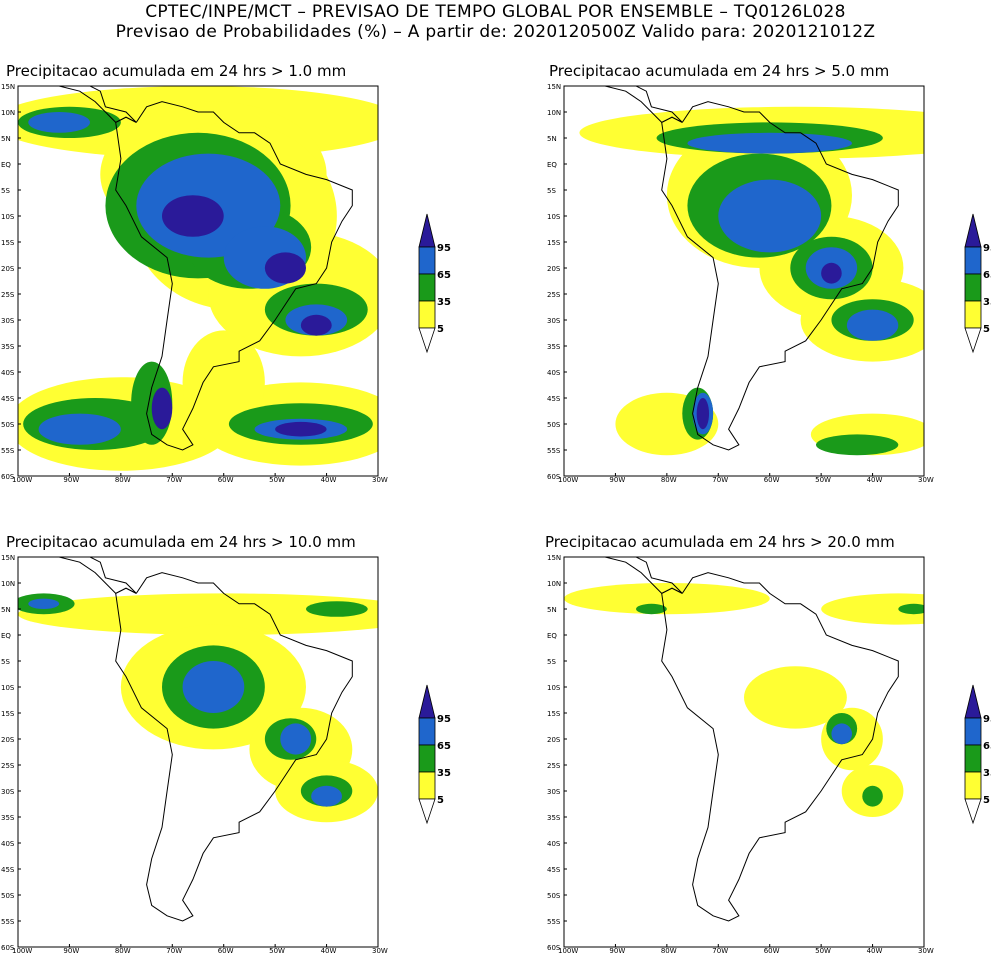 The height and width of the screenshot is (957, 991). I want to click on coastline-central-america, so click(77, 576).